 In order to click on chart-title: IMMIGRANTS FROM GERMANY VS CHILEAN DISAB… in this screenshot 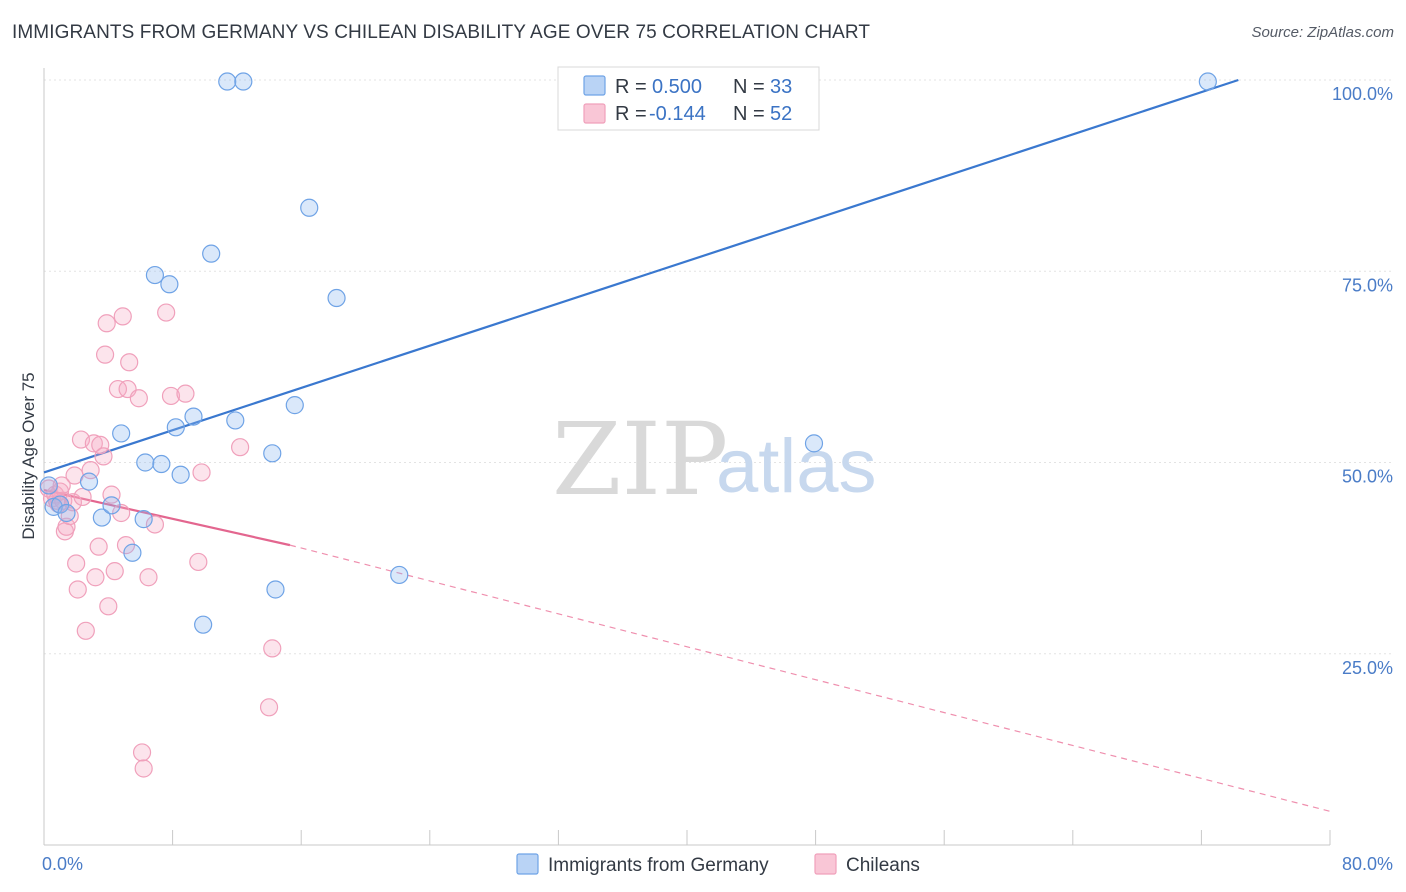, I will do `click(441, 32)`.